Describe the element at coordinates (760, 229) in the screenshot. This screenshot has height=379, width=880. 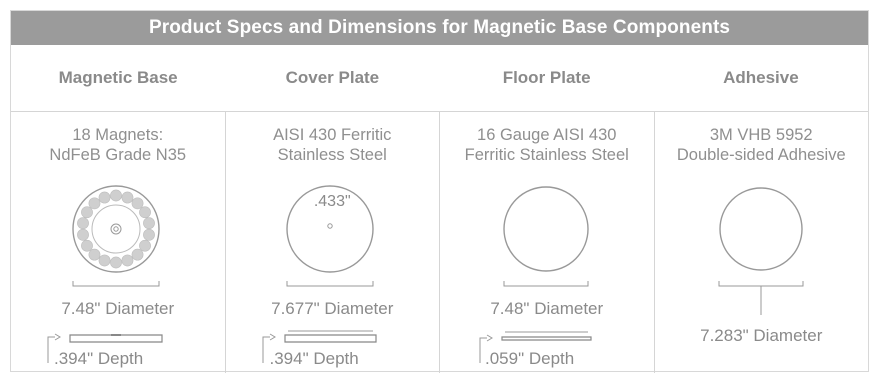
I see `adhesive-outline` at that location.